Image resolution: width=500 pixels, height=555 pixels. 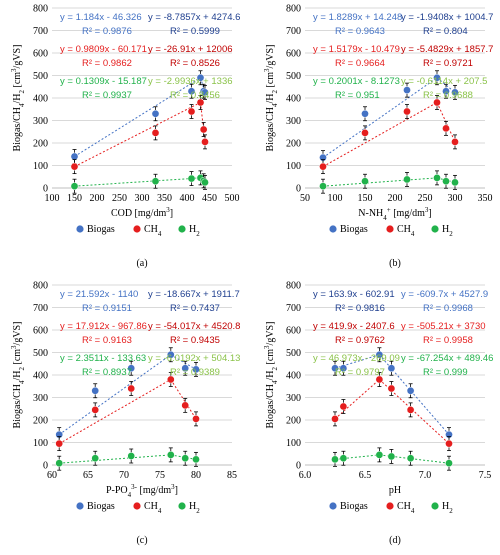 I want to click on regression-equation: R² = 0.9721, so click(x=448, y=63).